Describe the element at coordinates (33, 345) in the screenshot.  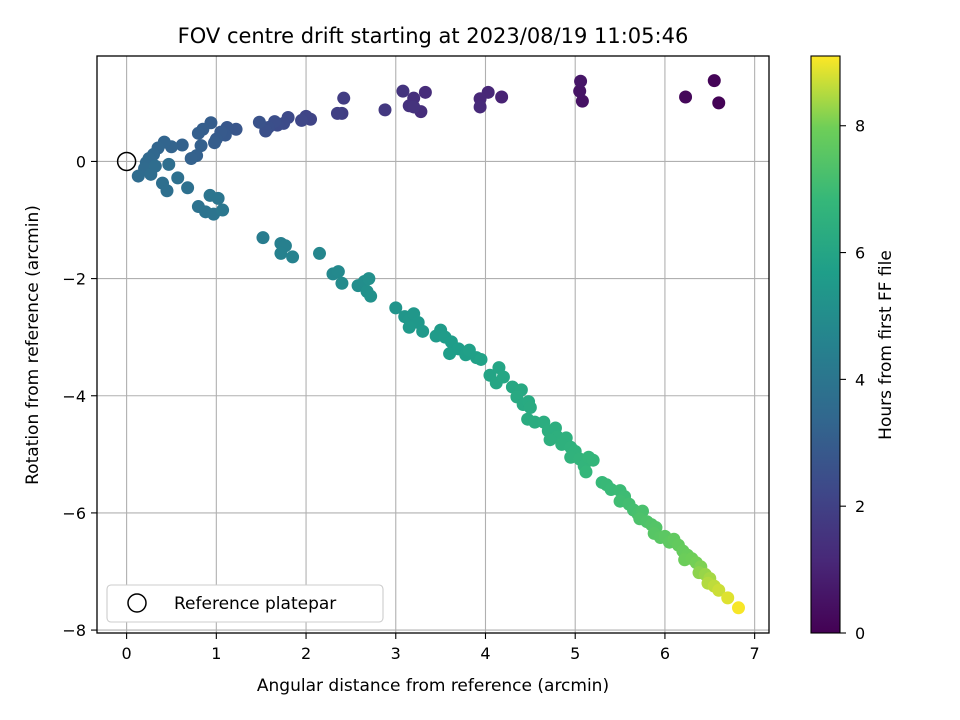
I see `y-axis-label: Rotation from reference (arcmin)` at that location.